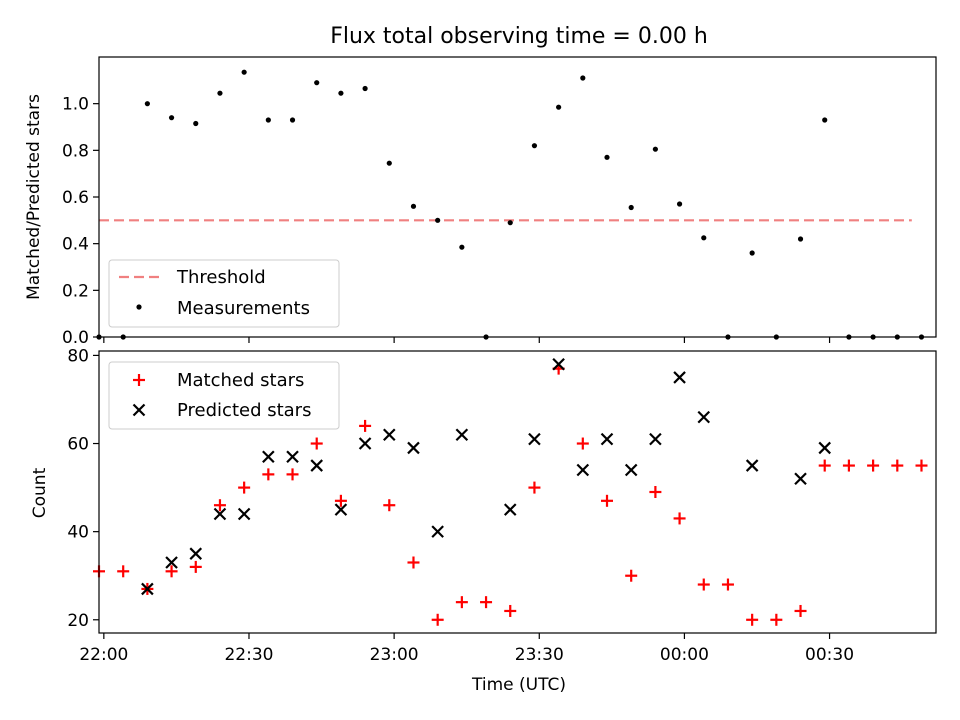 The width and height of the screenshot is (960, 720). Describe the element at coordinates (248, 655) in the screenshot. I see `x-tick-label: 22:30` at that location.